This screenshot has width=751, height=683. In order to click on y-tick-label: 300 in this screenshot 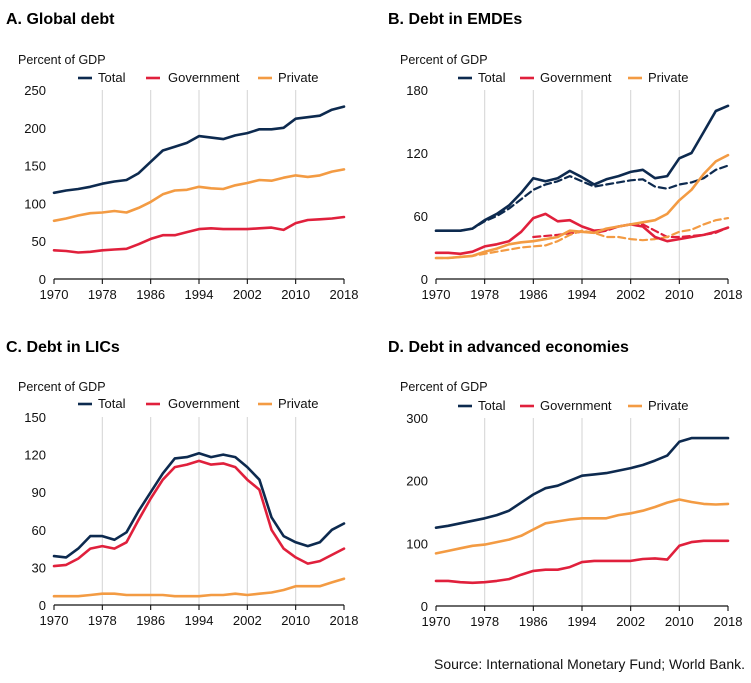, I will do `click(417, 418)`.